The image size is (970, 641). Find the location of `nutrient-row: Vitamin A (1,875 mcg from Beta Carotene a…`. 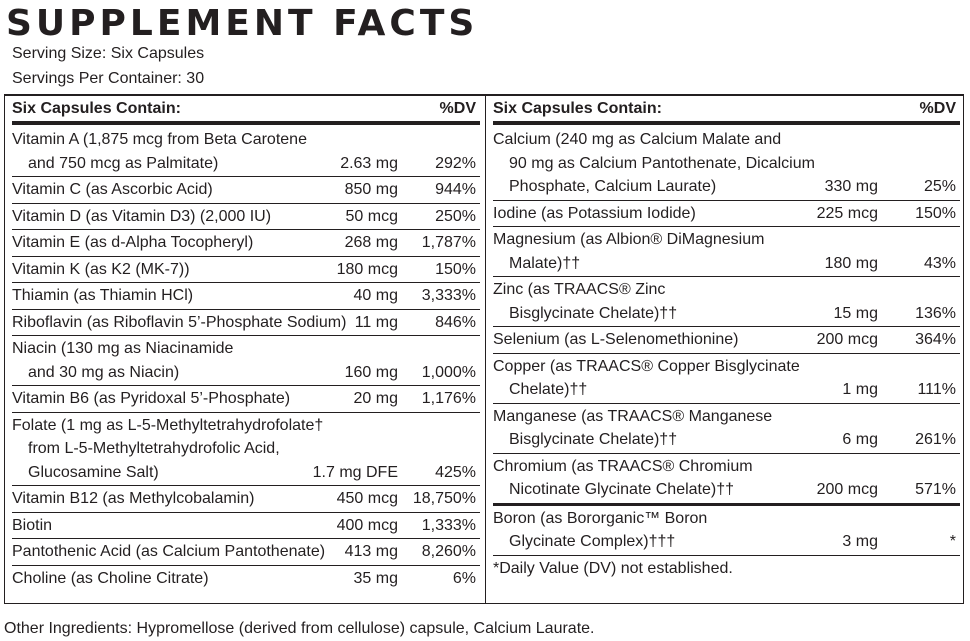

nutrient-row: Vitamin A (1,875 mcg from Beta Carotene a… is located at coordinates (246, 152).